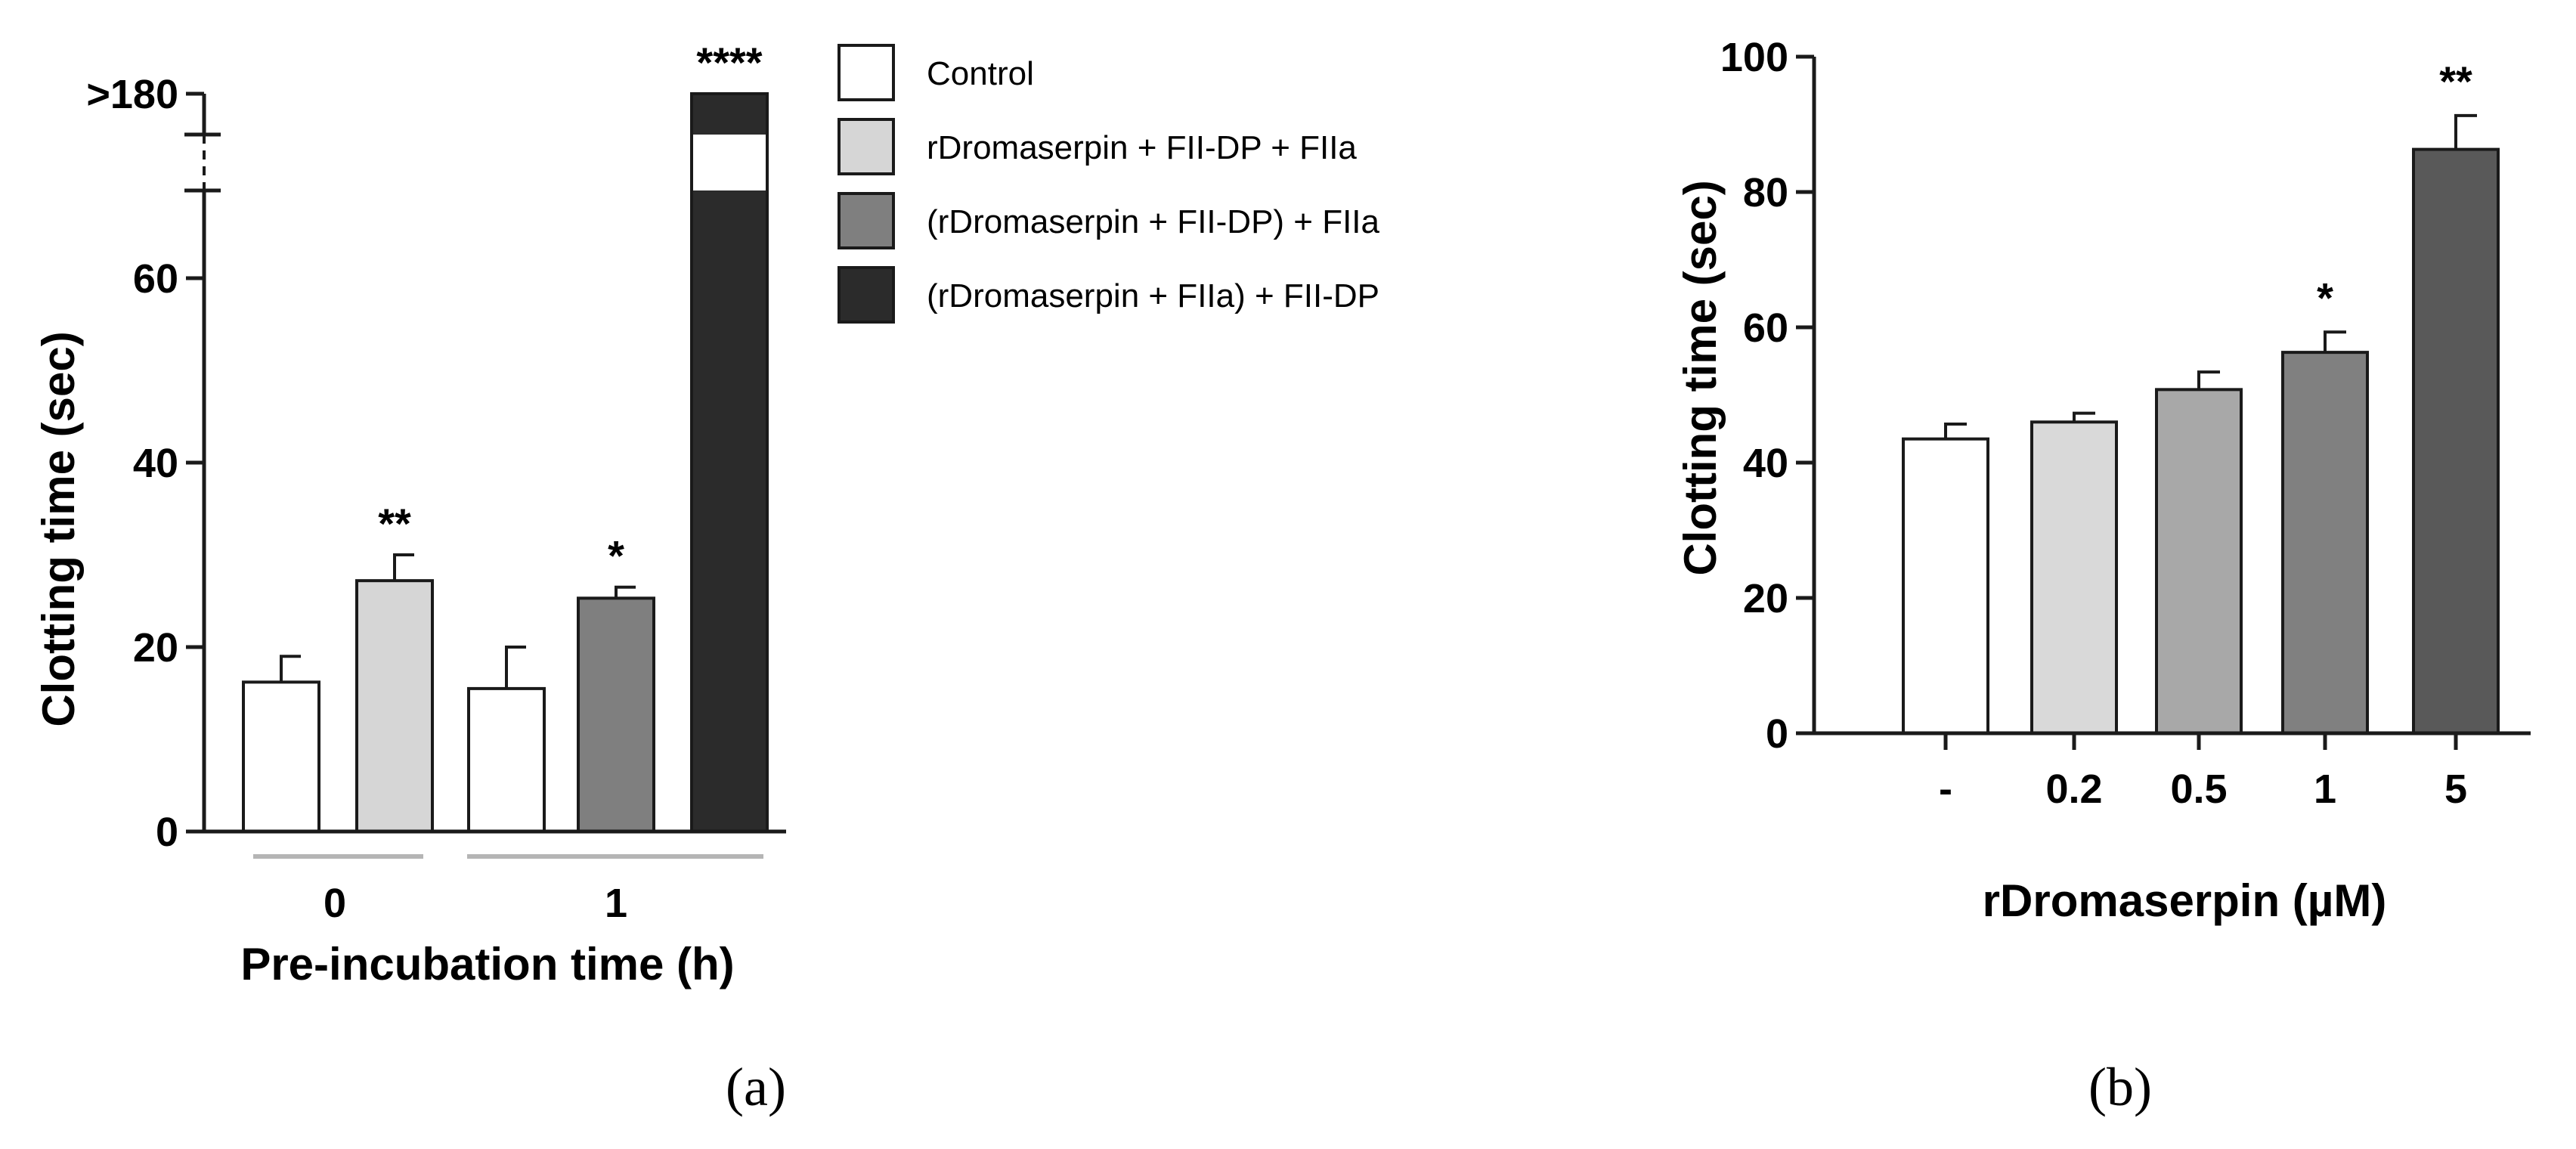 This screenshot has width=2576, height=1149. I want to click on x-tick-label: 0.5, so click(2198, 789).